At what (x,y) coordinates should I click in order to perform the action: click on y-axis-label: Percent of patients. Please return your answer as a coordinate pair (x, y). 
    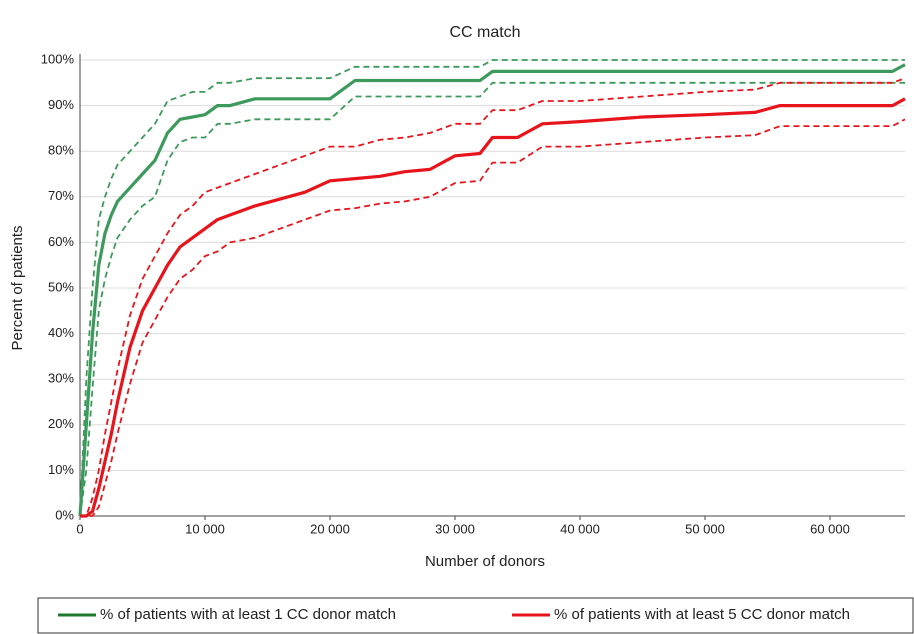
    Looking at the image, I should click on (17, 287).